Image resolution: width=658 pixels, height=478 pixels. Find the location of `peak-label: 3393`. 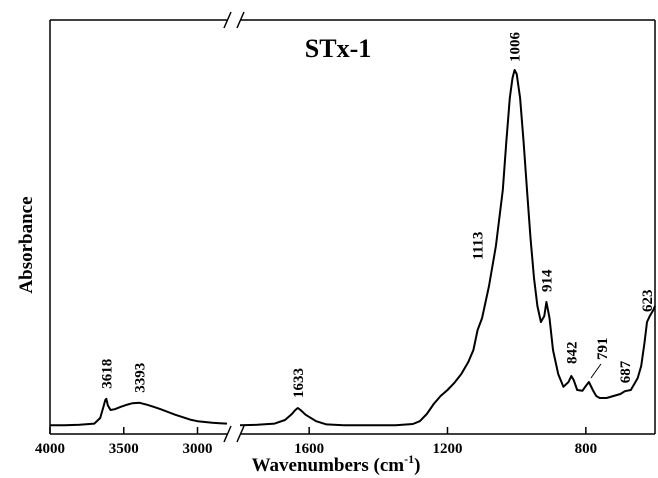

peak-label: 3393 is located at coordinates (141, 378).